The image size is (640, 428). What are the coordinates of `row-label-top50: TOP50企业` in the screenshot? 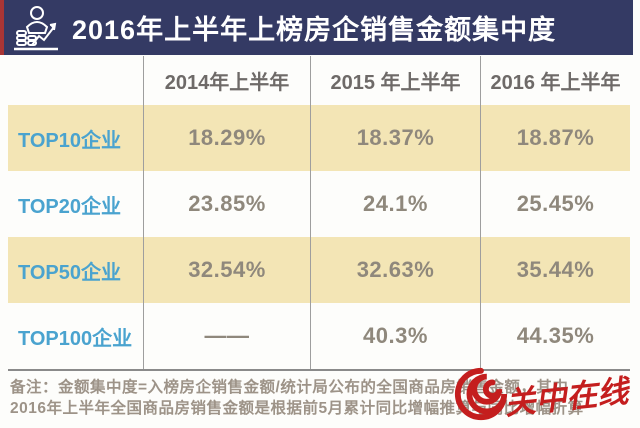 It's located at (69, 272).